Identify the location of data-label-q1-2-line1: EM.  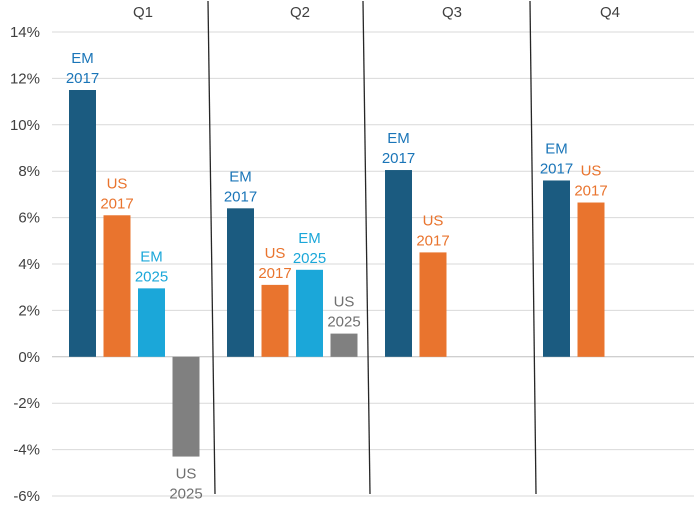
(151, 256).